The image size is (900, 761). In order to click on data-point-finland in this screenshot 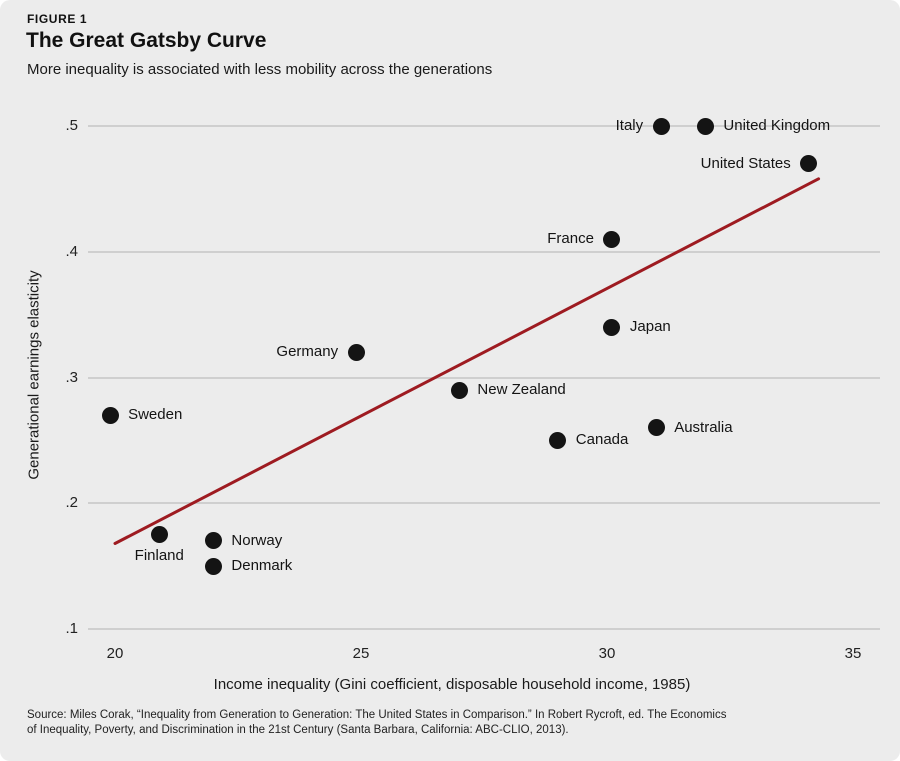, I will do `click(159, 535)`.